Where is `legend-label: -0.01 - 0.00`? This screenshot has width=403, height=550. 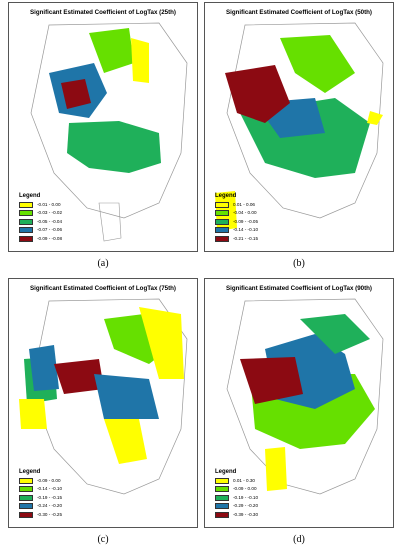
legend-label: -0.01 - 0.00 is located at coordinates (49, 204).